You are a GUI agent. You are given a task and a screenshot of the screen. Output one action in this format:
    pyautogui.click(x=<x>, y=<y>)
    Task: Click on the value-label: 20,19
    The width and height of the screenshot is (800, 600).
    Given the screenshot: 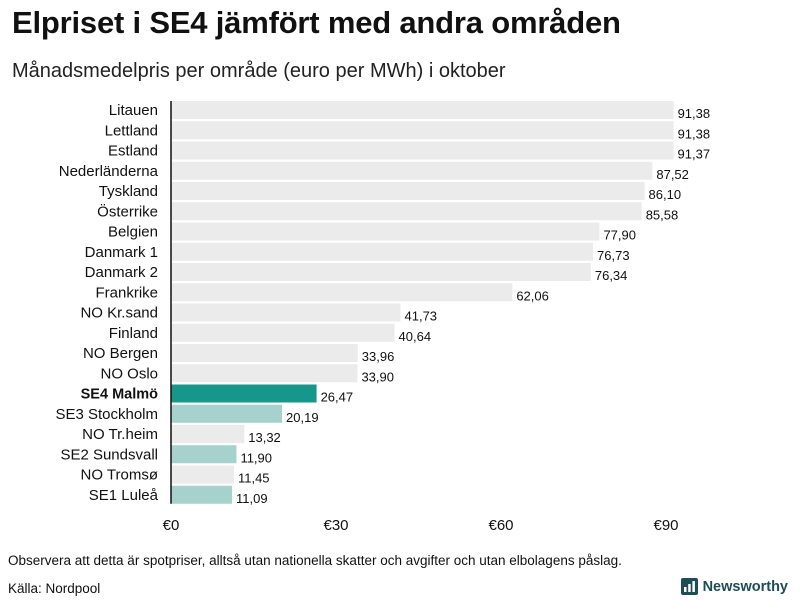 What is the action you would take?
    pyautogui.click(x=302, y=417)
    